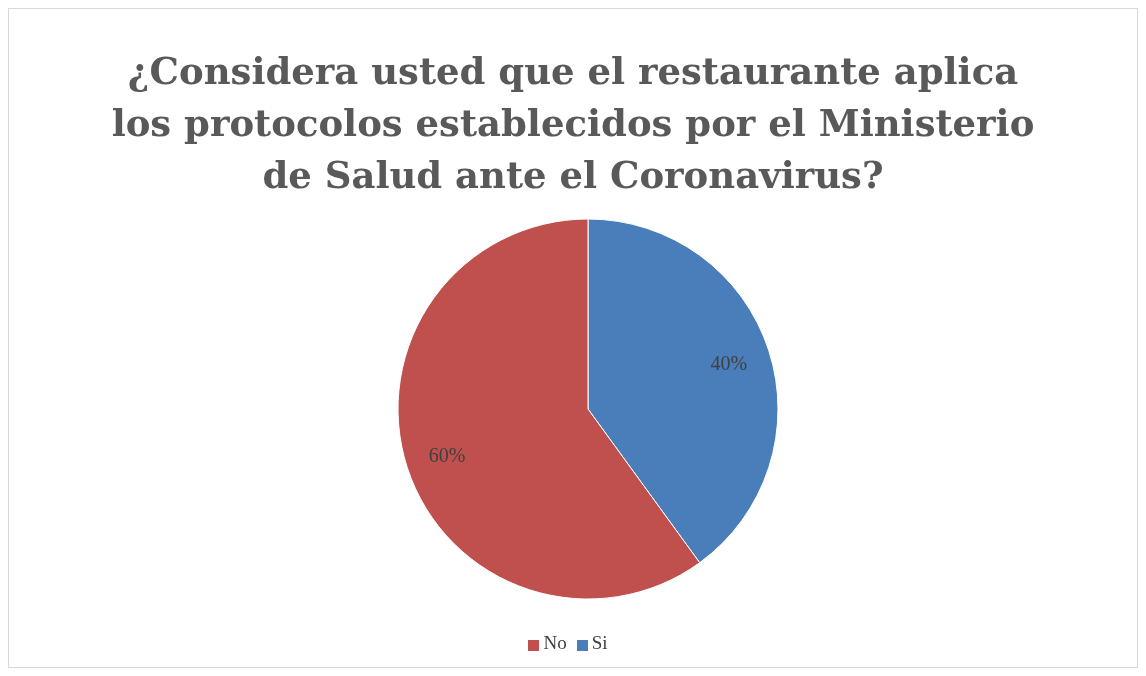 This screenshot has width=1146, height=676. I want to click on legend-label: Si, so click(599, 642).